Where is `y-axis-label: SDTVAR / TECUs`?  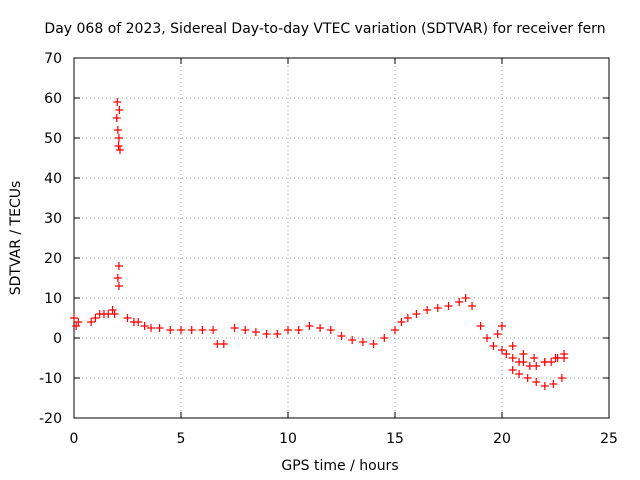 y-axis-label: SDTVAR / TECUs is located at coordinates (16, 238).